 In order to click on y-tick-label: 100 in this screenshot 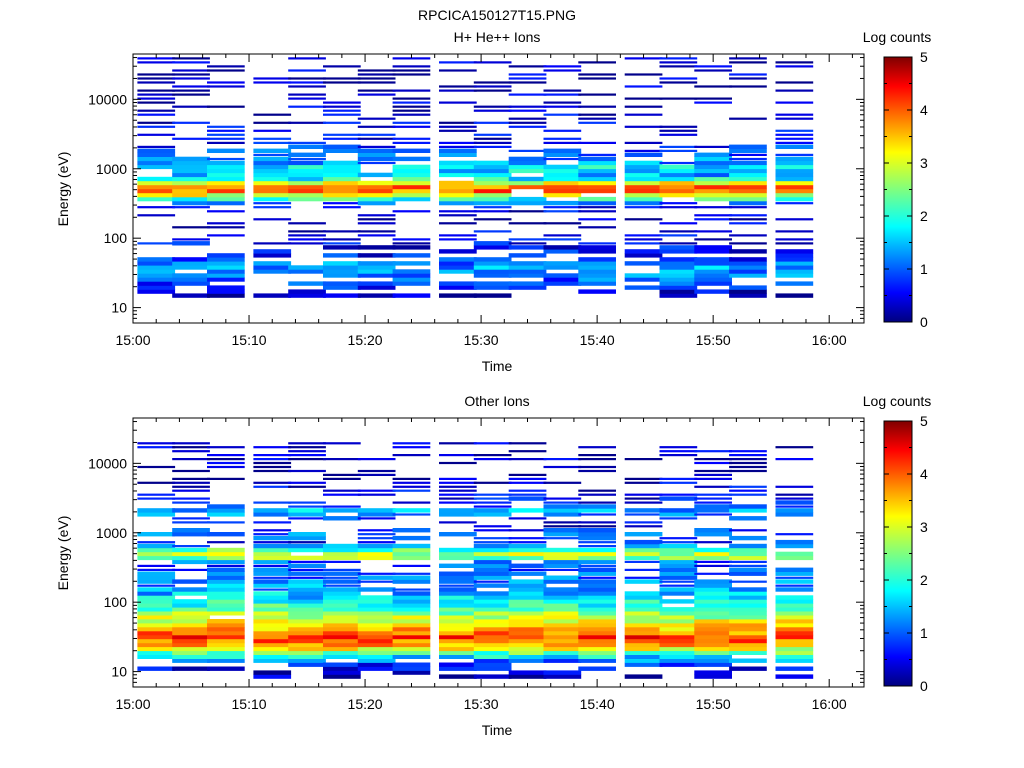, I will do `click(116, 238)`.